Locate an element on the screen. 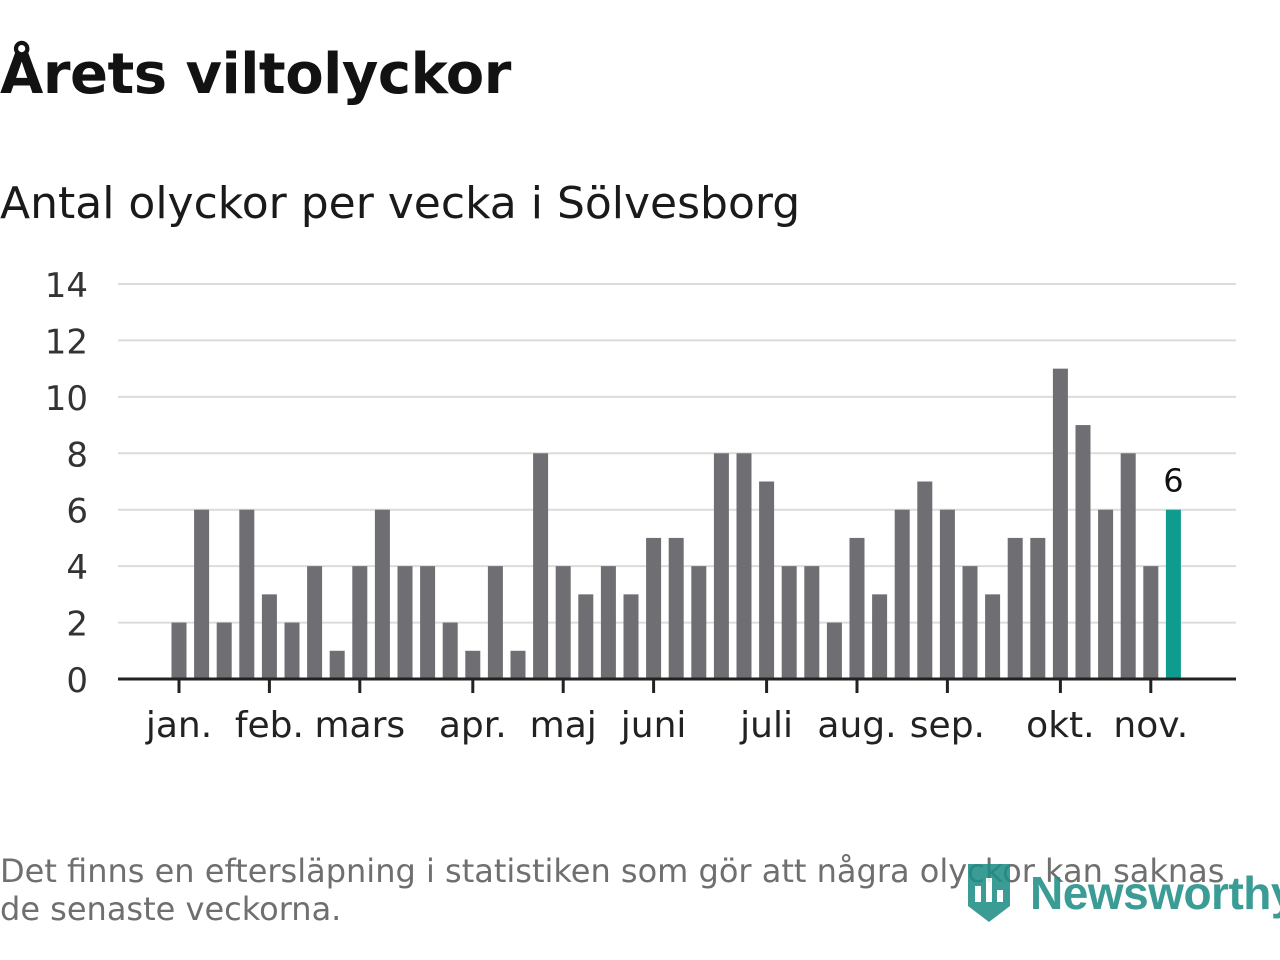 The width and height of the screenshot is (1280, 960). y-tick-label: 8 is located at coordinates (77, 455).